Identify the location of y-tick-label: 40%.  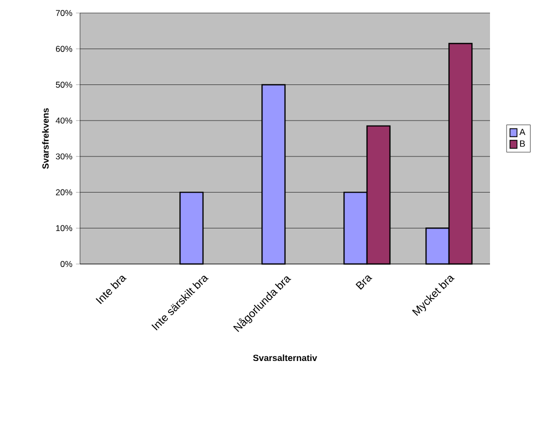
(64, 121).